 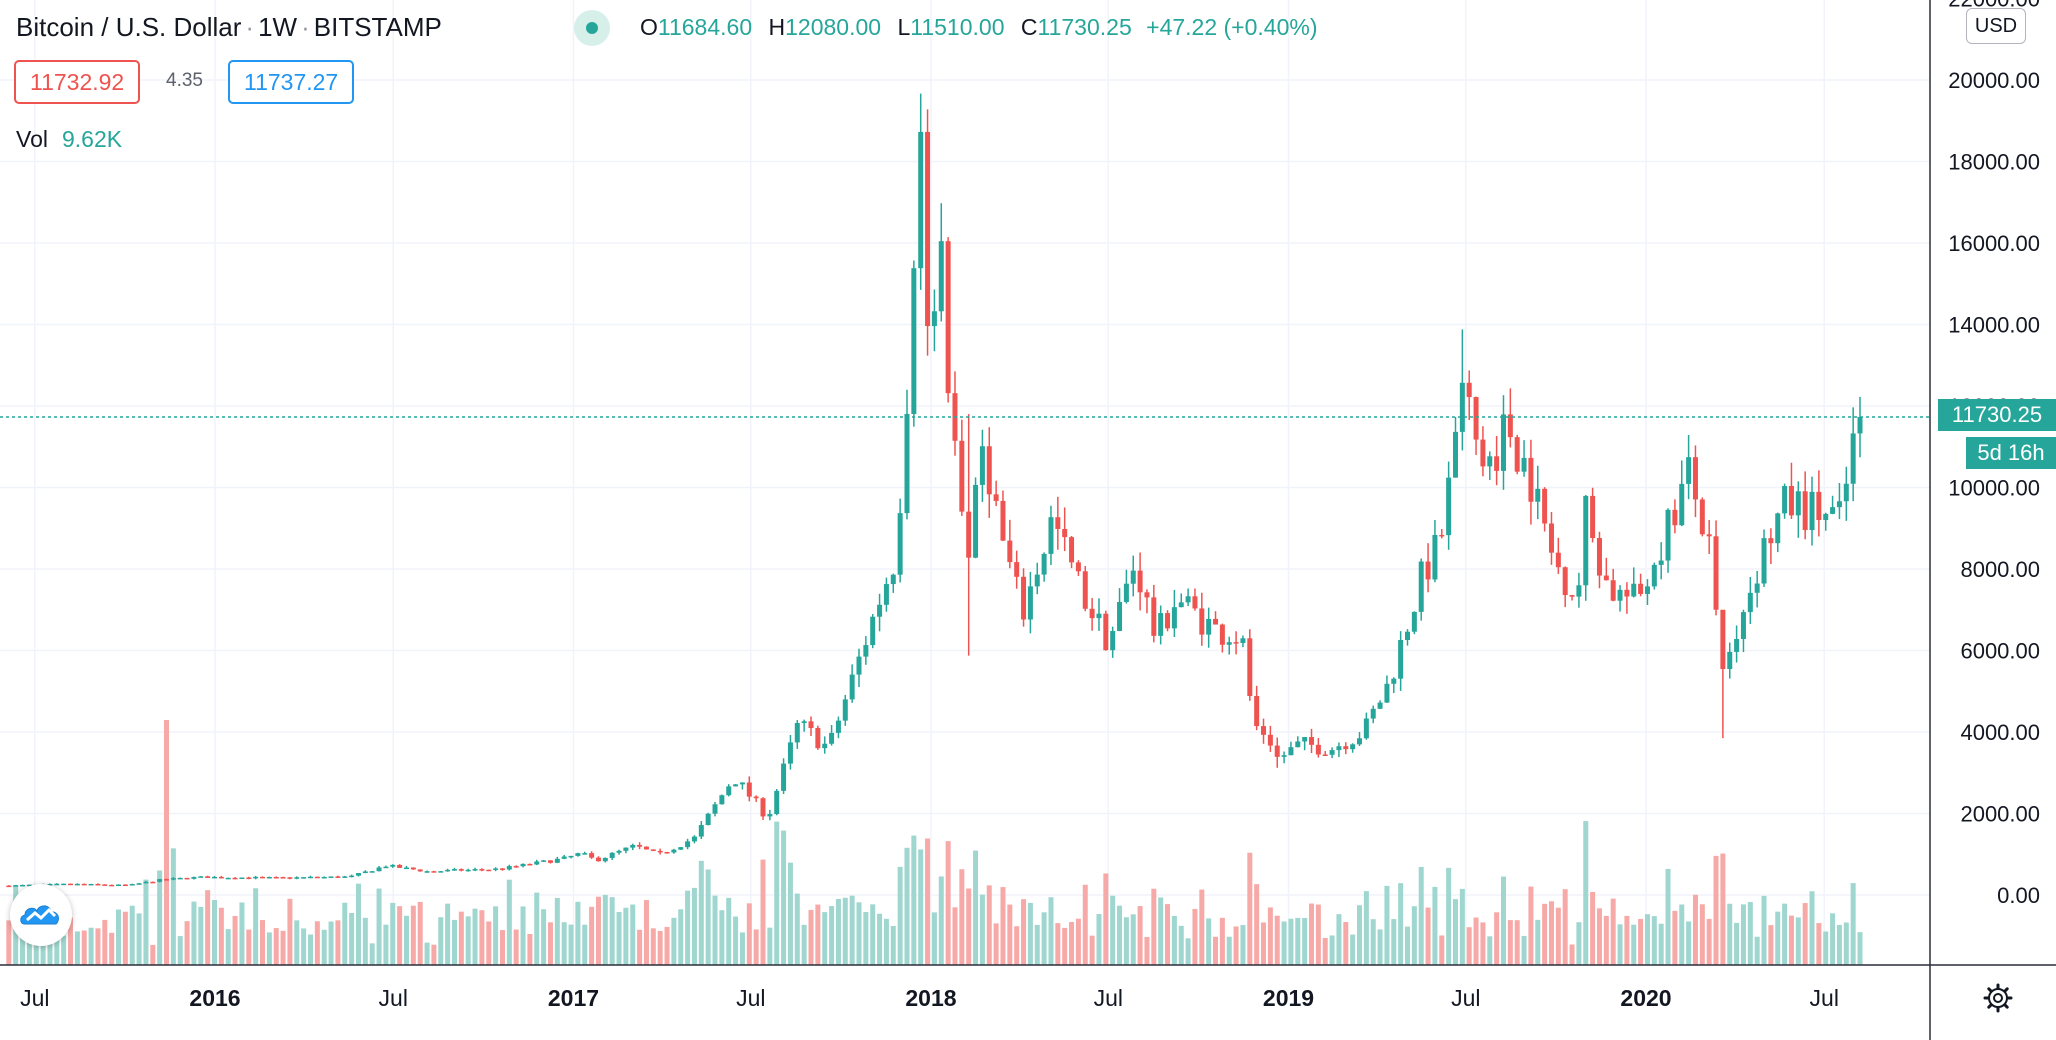 I want to click on x-tick-label: 2019, so click(x=1288, y=998).